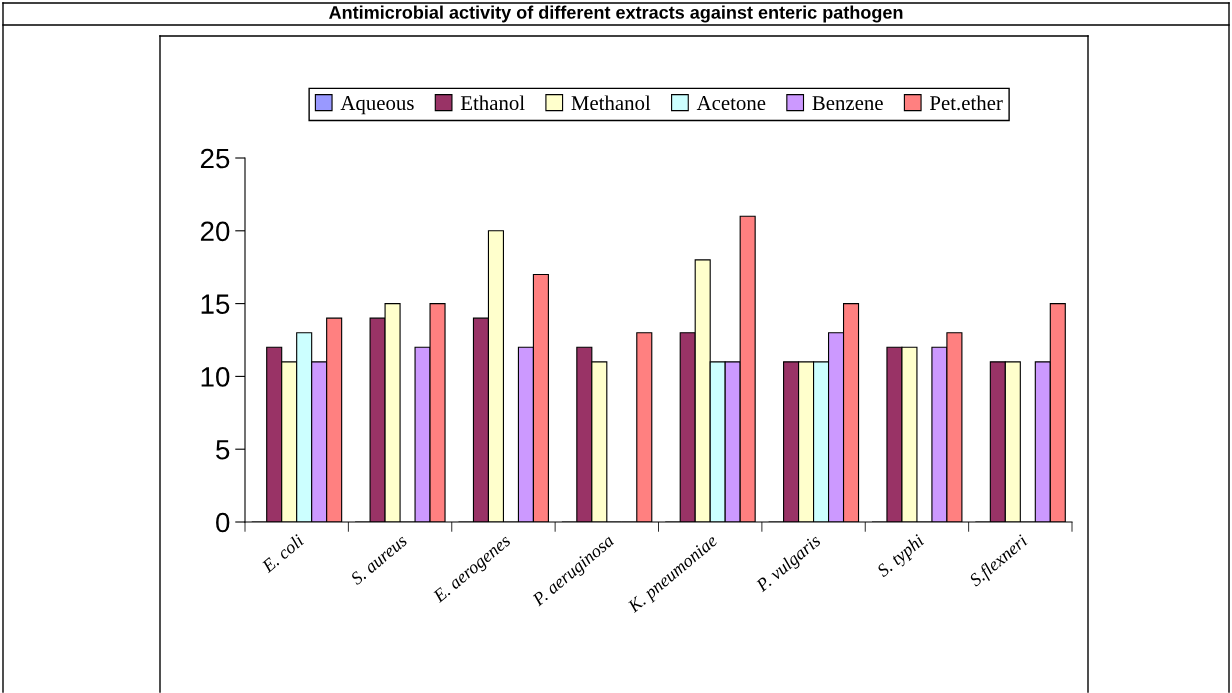  I want to click on legend-label: Methanol, so click(611, 103).